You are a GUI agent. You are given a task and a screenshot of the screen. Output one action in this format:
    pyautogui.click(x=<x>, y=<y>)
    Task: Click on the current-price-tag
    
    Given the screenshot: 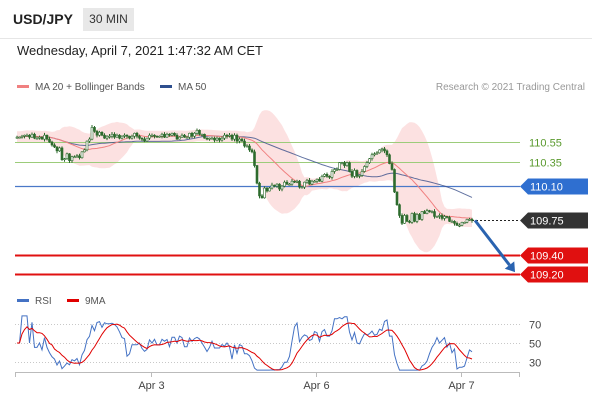 What is the action you would take?
    pyautogui.click(x=554, y=220)
    